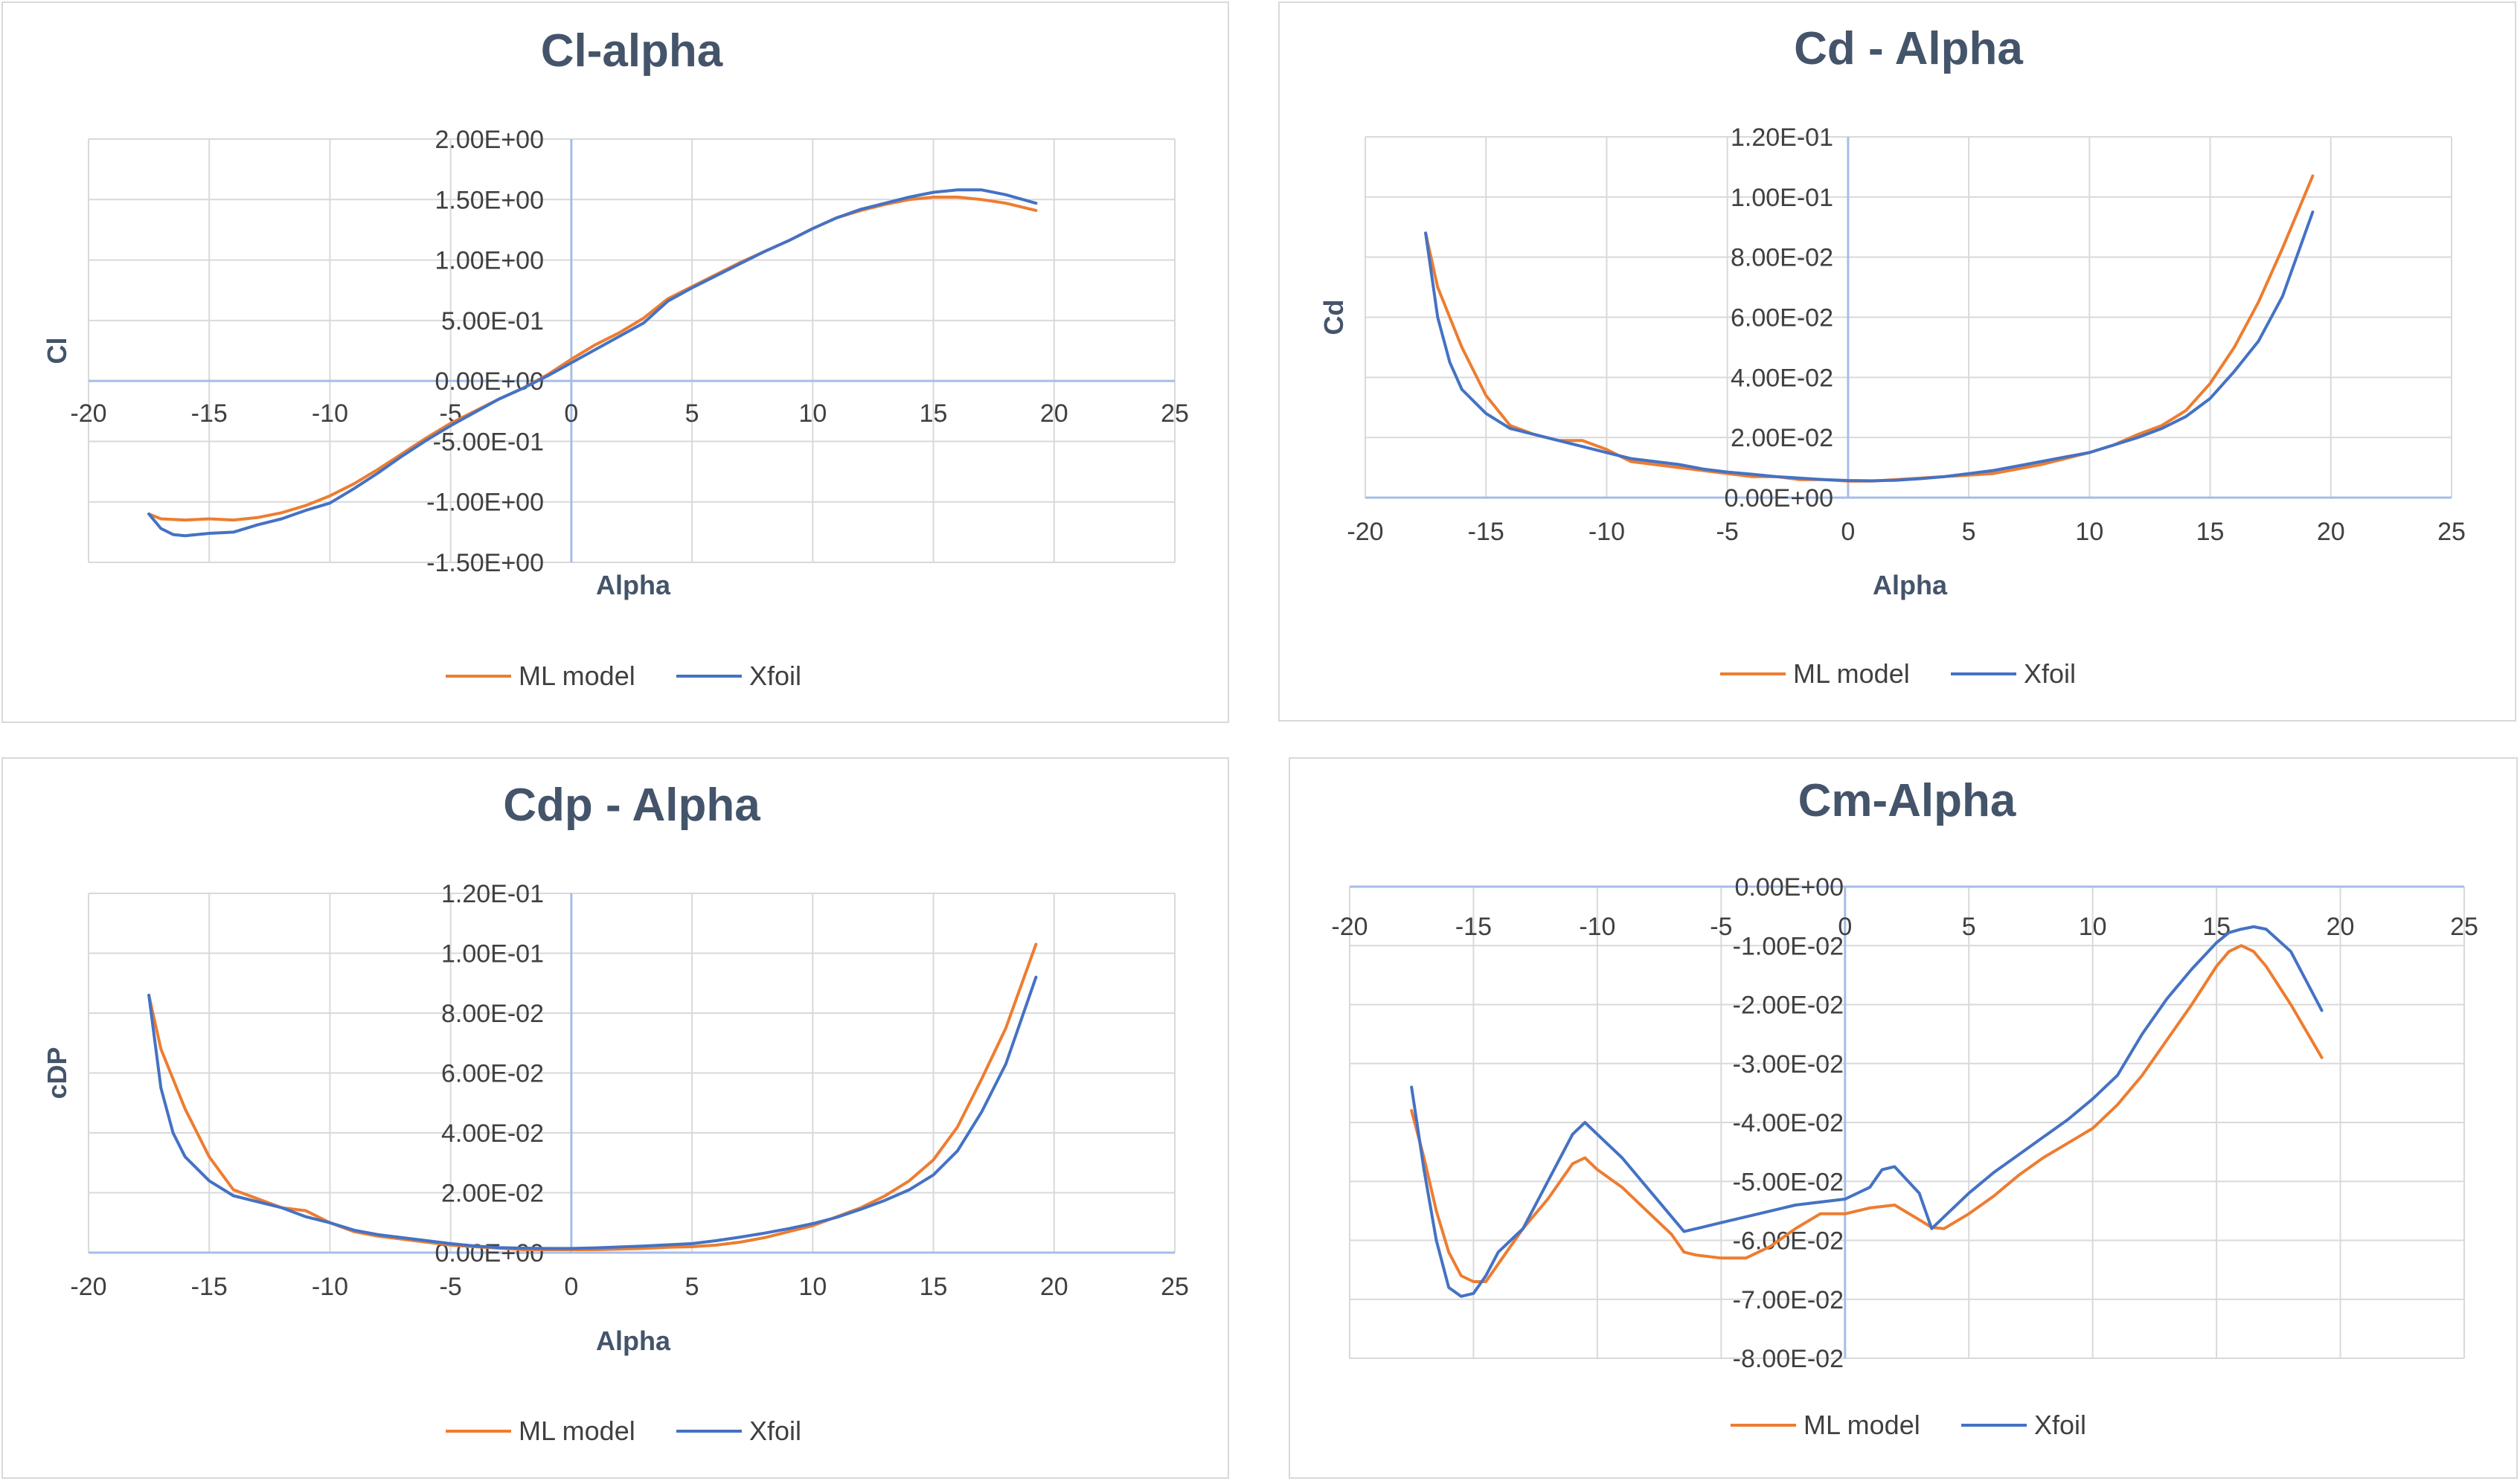  I want to click on y-tick-label: -8.00E-02, so click(1789, 1359).